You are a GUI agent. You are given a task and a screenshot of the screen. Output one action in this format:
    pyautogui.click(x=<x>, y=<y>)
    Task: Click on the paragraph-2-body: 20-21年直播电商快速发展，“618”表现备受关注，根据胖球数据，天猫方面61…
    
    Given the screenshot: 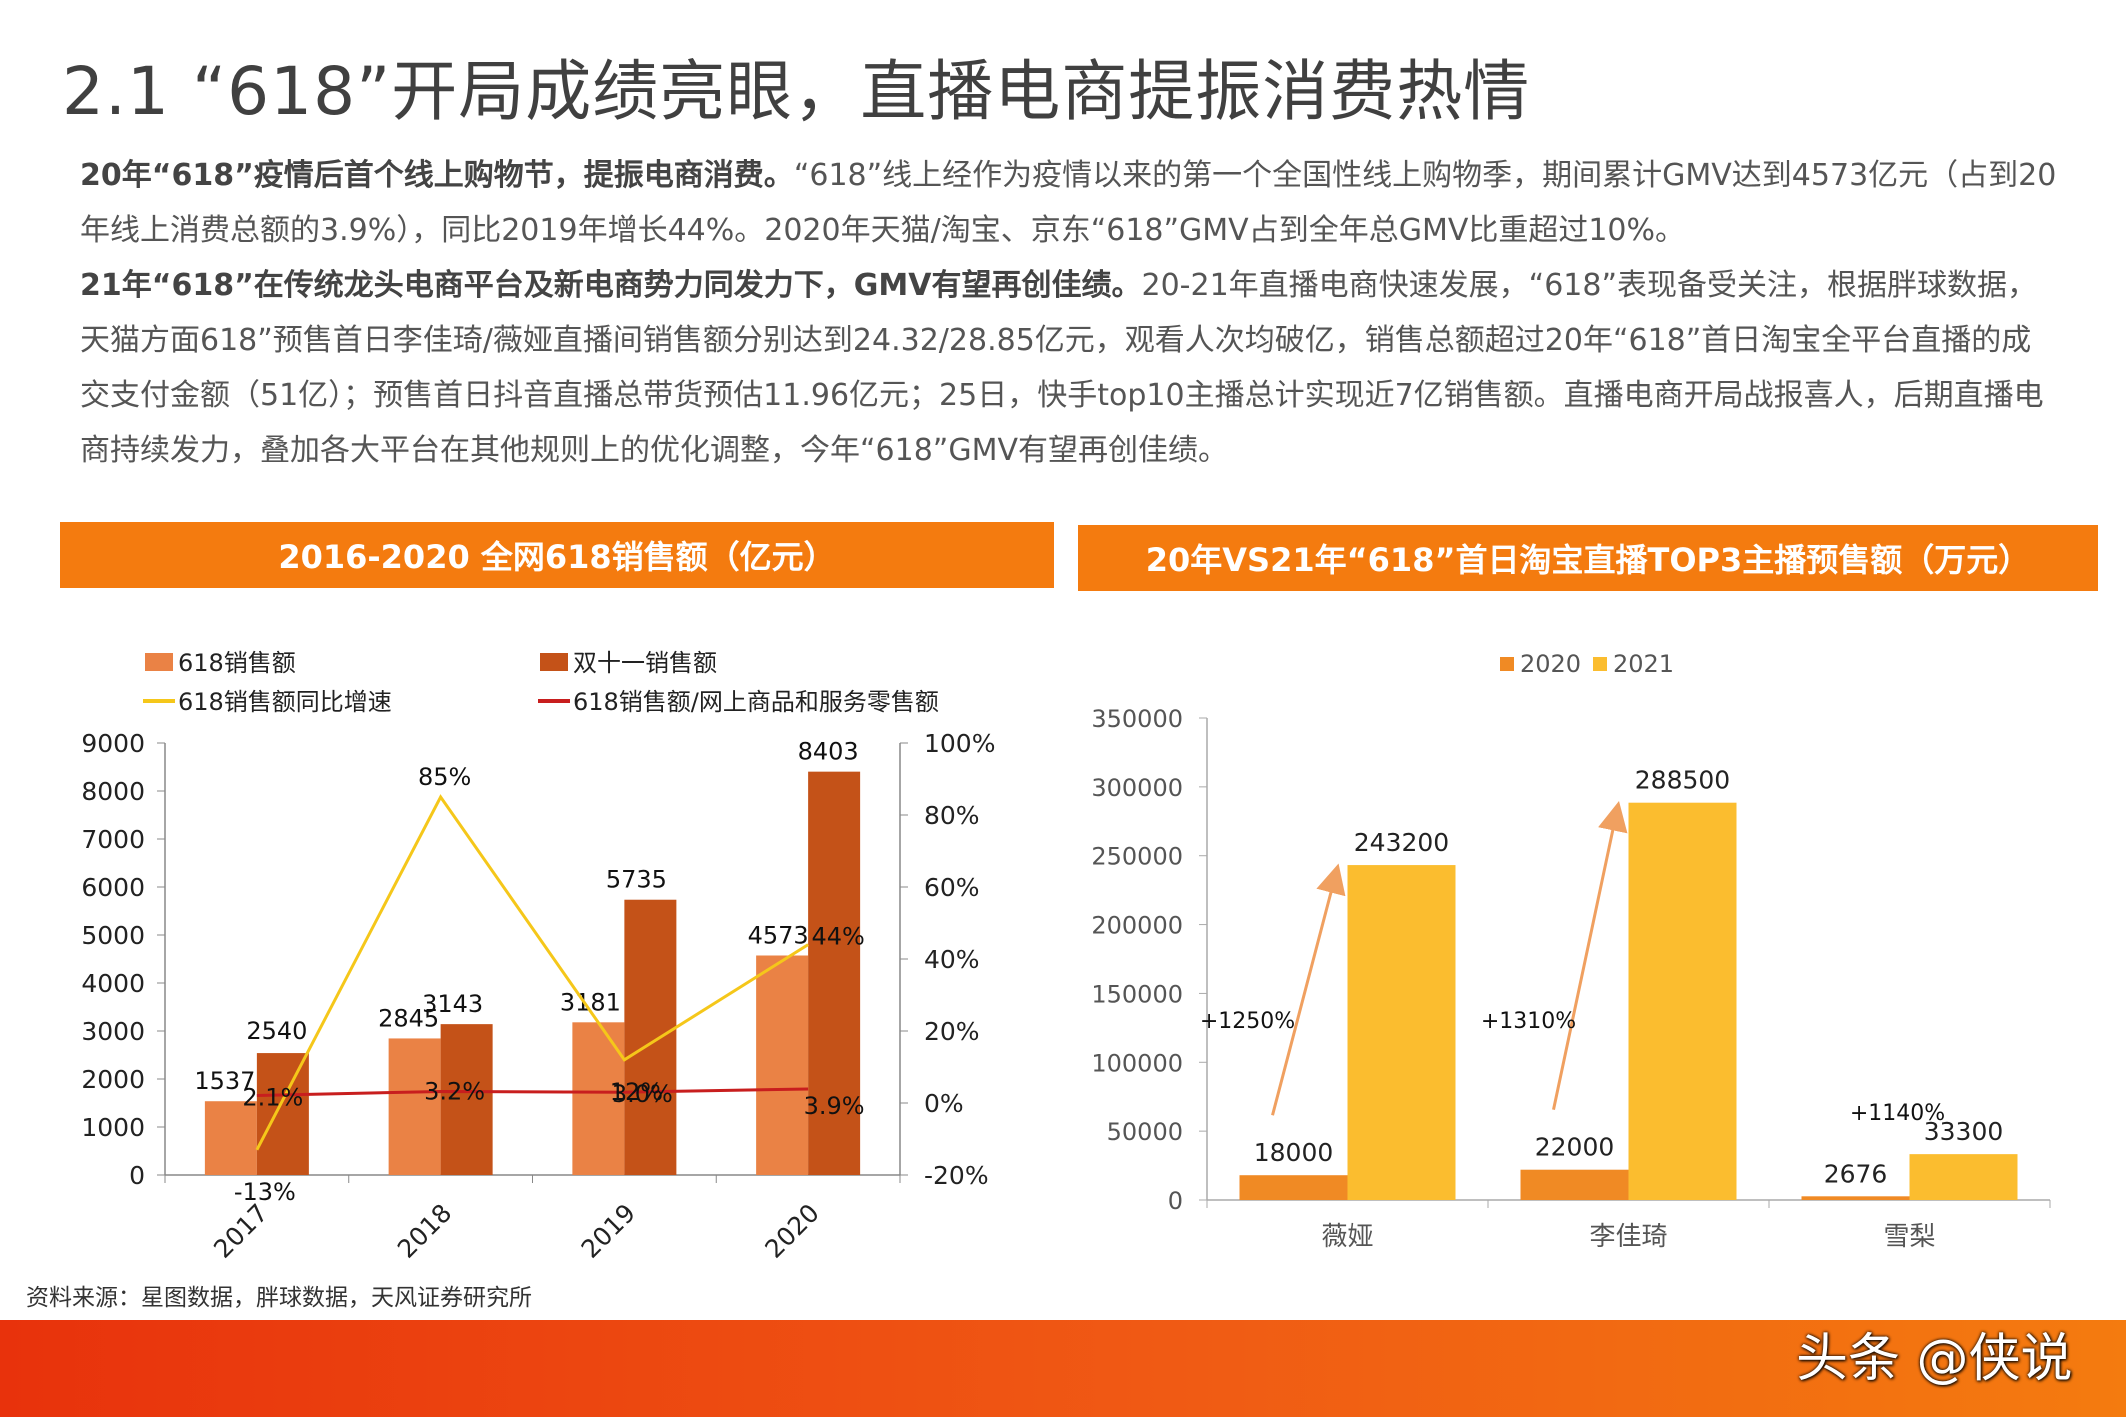 What is the action you would take?
    pyautogui.click(x=1062, y=368)
    